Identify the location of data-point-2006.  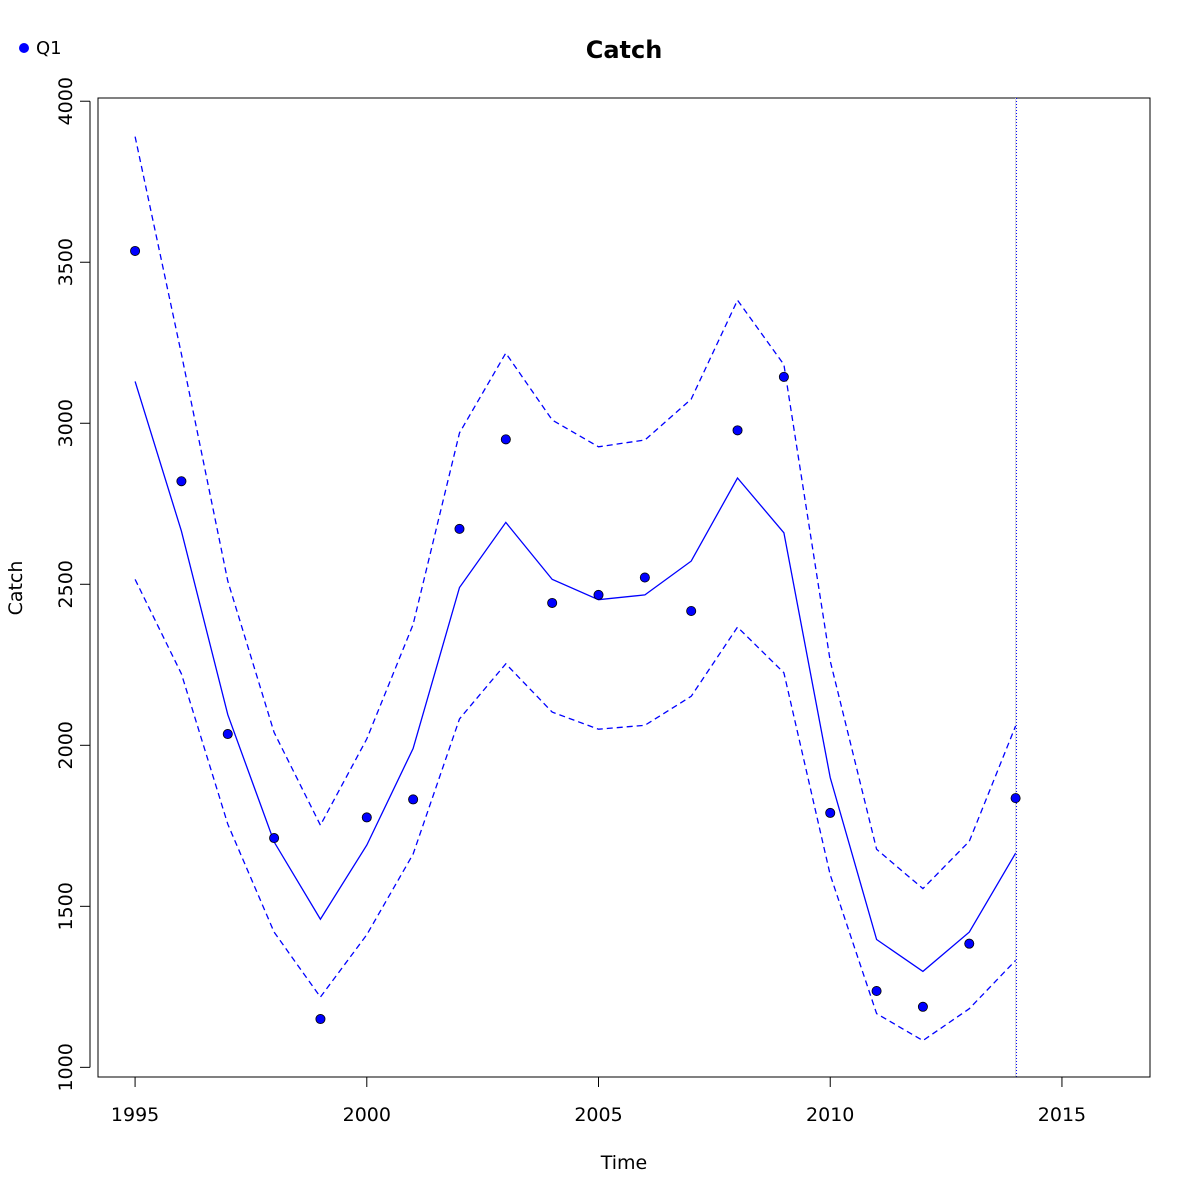
(644, 577).